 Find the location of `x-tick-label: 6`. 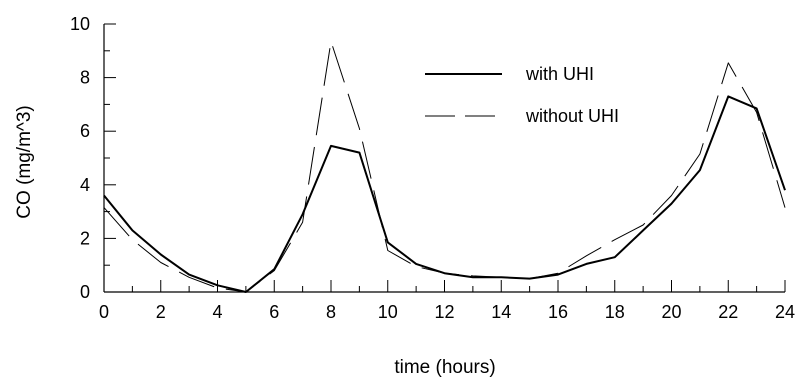

x-tick-label: 6 is located at coordinates (274, 312).